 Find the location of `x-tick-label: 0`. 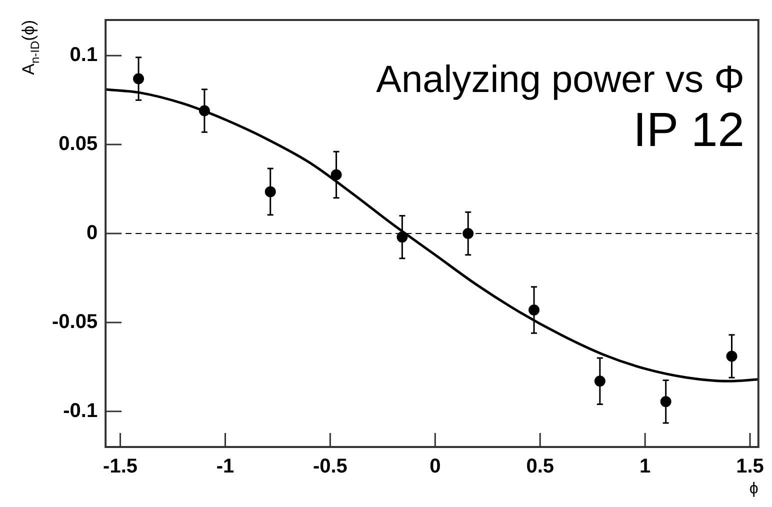

x-tick-label: 0 is located at coordinates (435, 467).